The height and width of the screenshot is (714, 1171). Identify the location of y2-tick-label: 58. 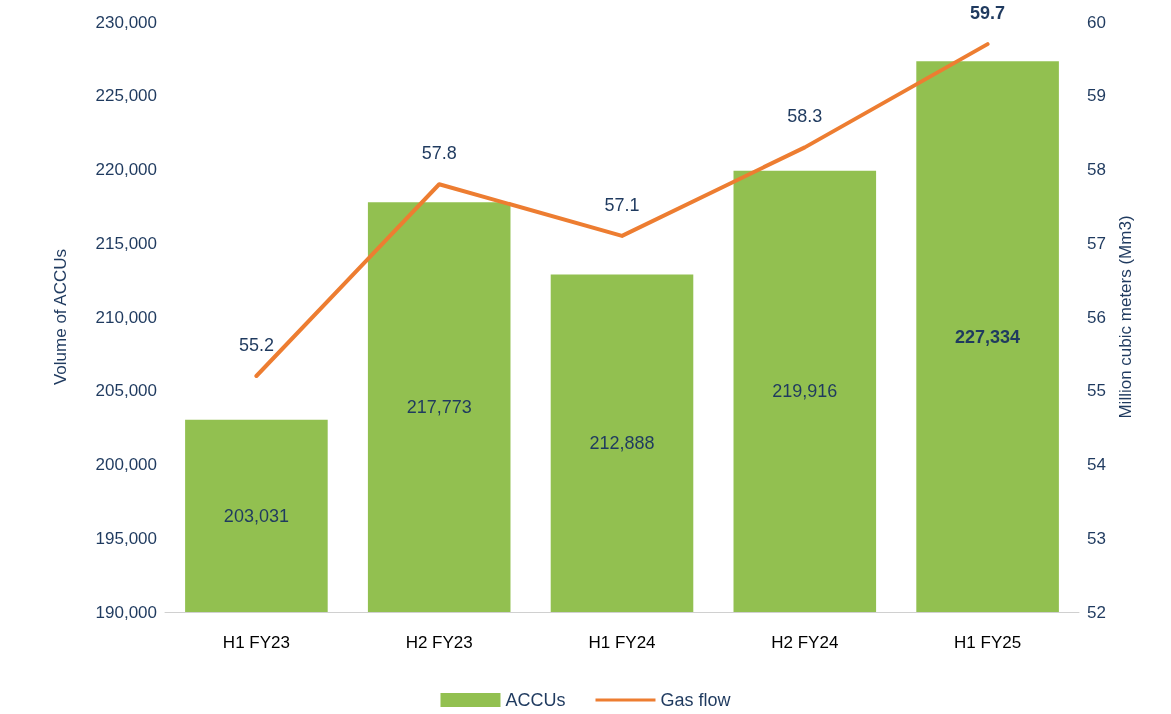
(1096, 169).